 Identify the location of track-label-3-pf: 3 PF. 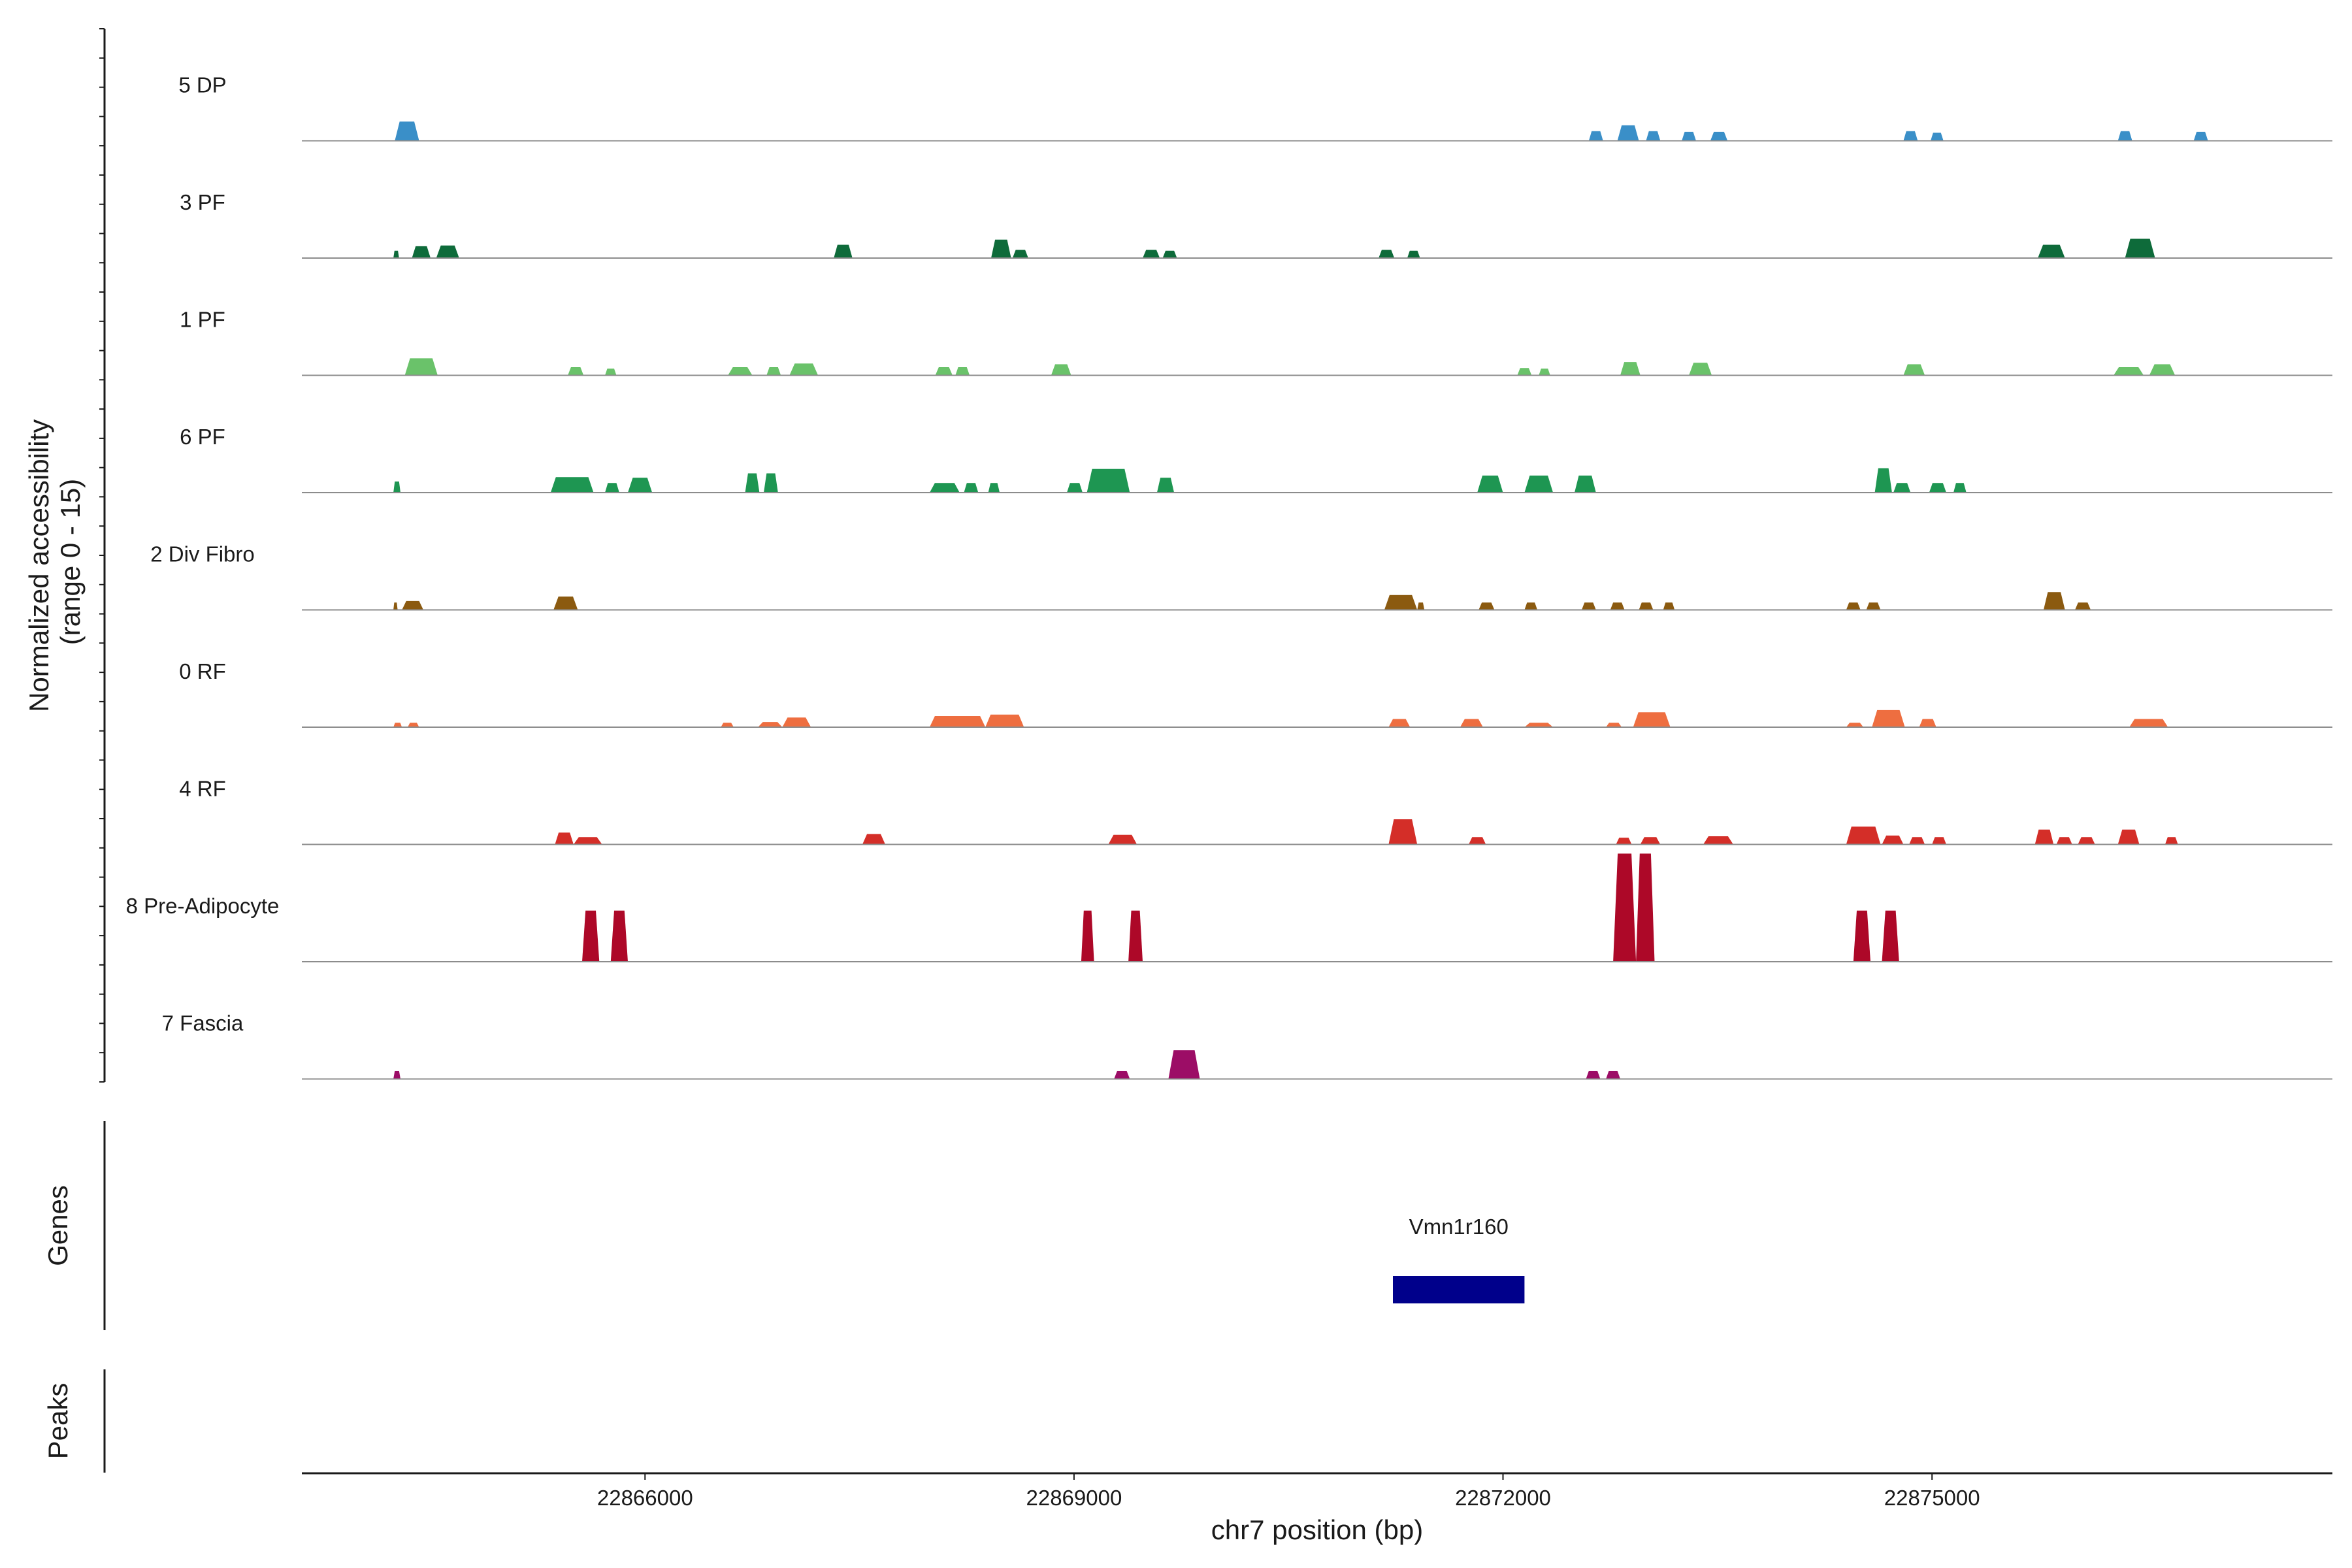
(202, 202).